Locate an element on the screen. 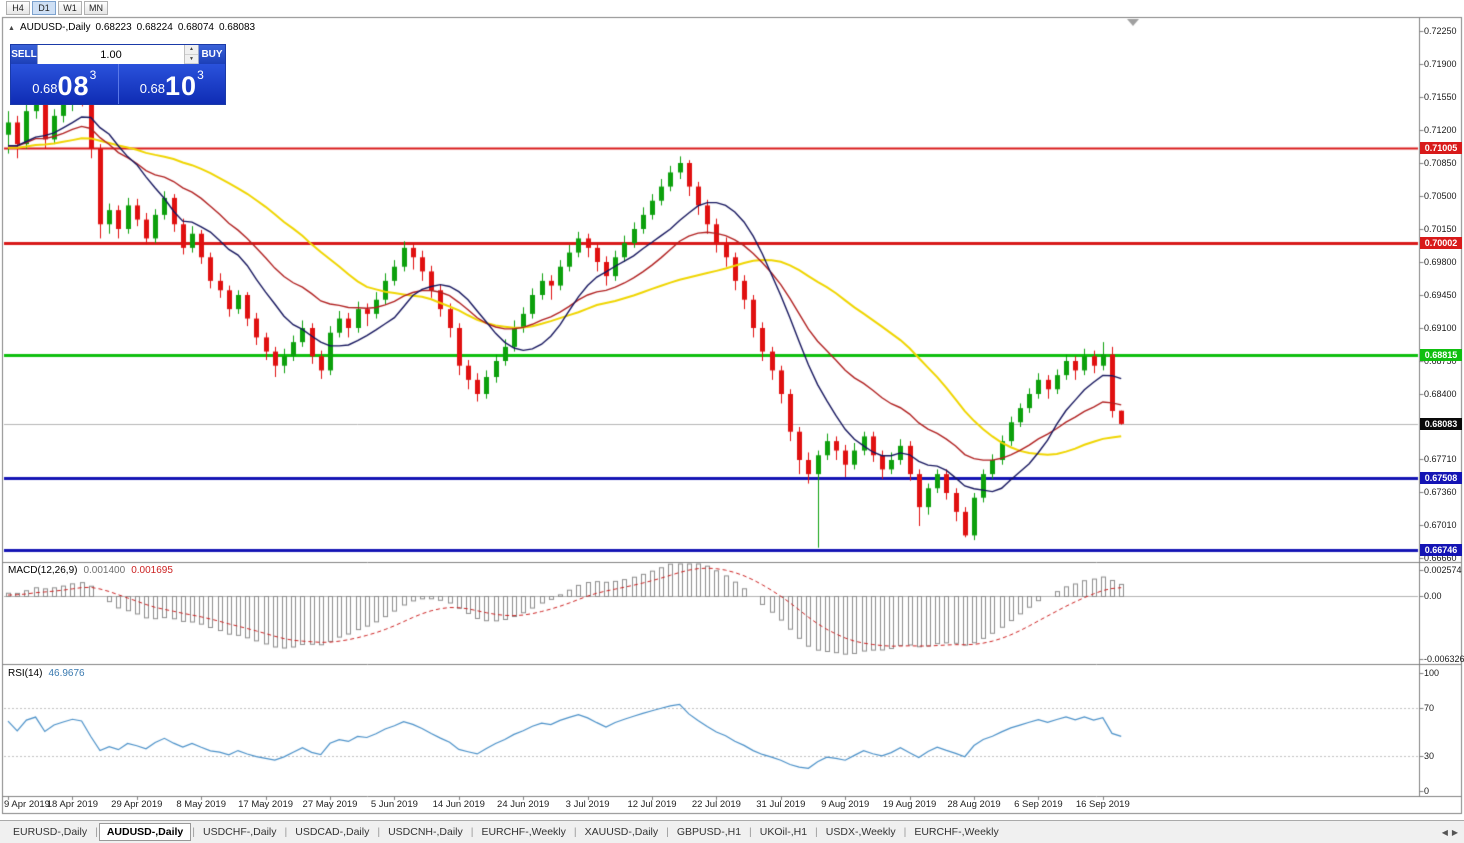 The image size is (1464, 843). rsi-value: 46.9676 is located at coordinates (66, 673).